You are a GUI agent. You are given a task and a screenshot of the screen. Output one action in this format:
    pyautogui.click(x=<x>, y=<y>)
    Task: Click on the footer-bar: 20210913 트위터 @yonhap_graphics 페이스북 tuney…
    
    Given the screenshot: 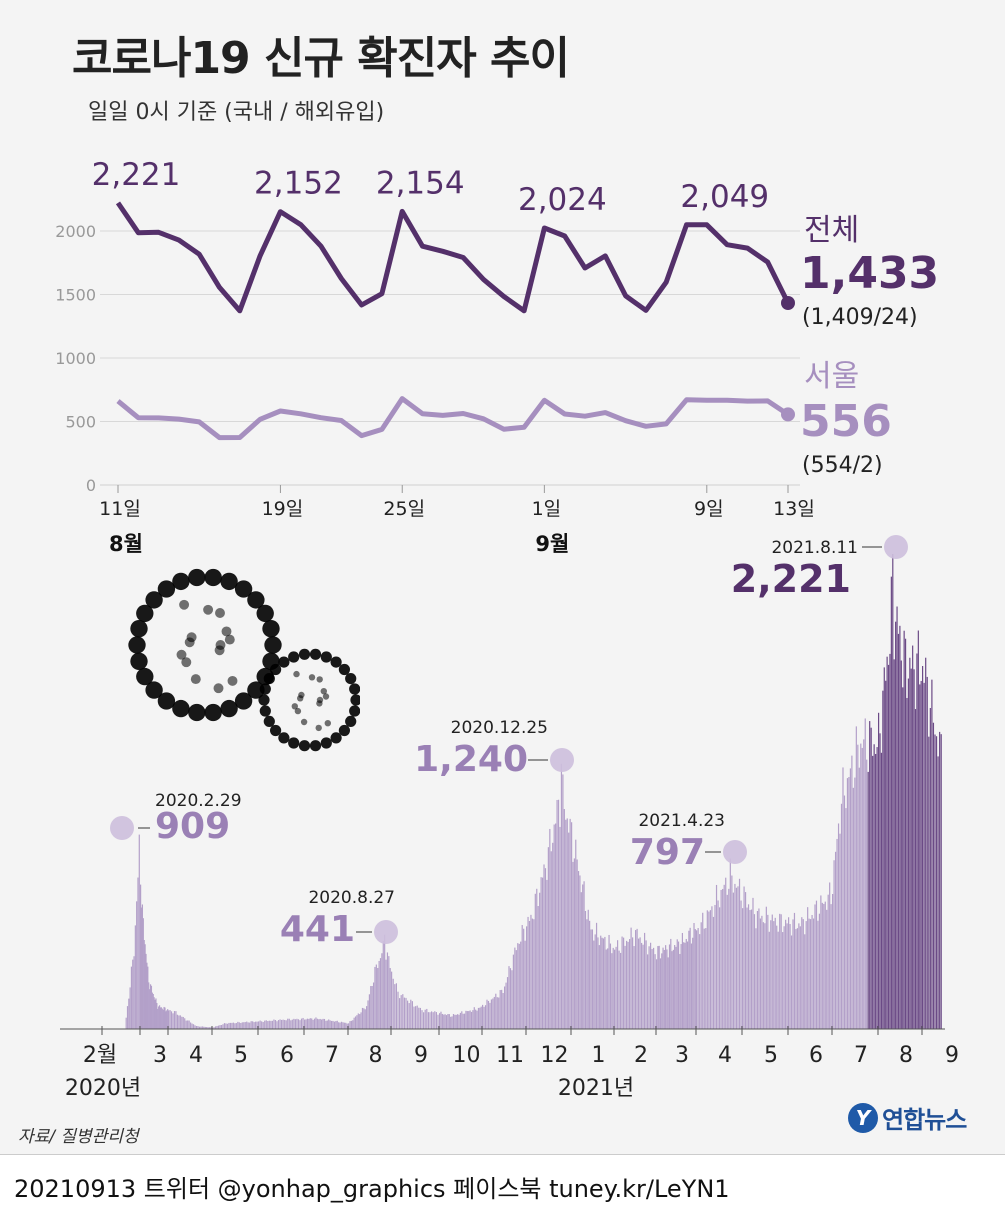 What is the action you would take?
    pyautogui.click(x=502, y=1182)
    